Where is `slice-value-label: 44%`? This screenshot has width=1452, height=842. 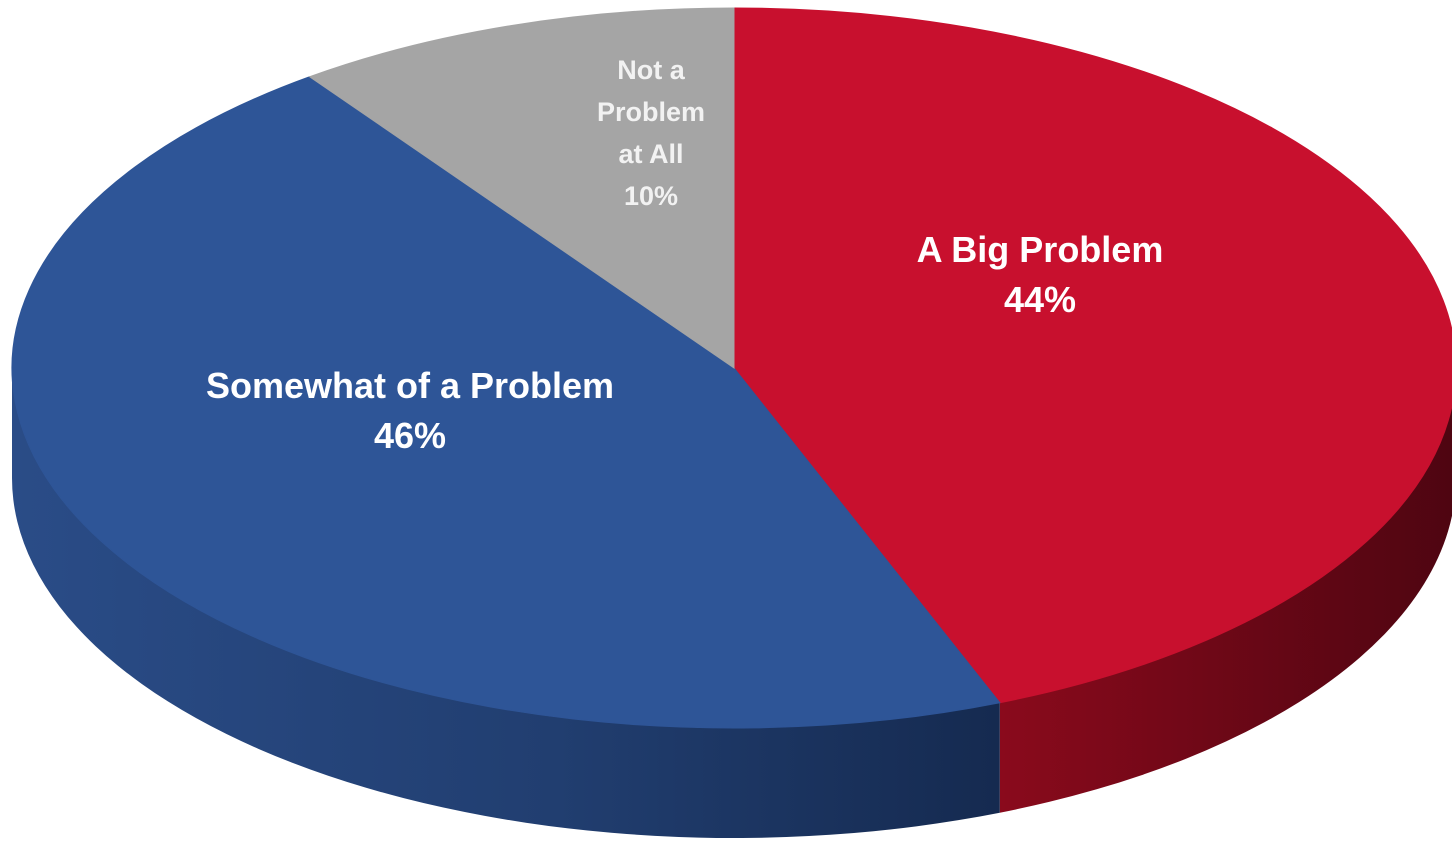
slice-value-label: 44% is located at coordinates (1040, 299).